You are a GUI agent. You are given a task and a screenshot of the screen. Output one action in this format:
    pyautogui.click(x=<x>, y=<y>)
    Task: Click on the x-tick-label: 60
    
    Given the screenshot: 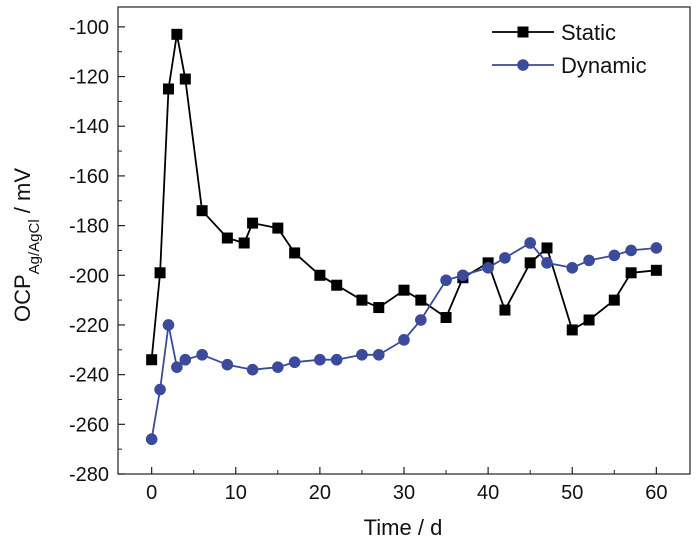 What is the action you would take?
    pyautogui.click(x=656, y=493)
    